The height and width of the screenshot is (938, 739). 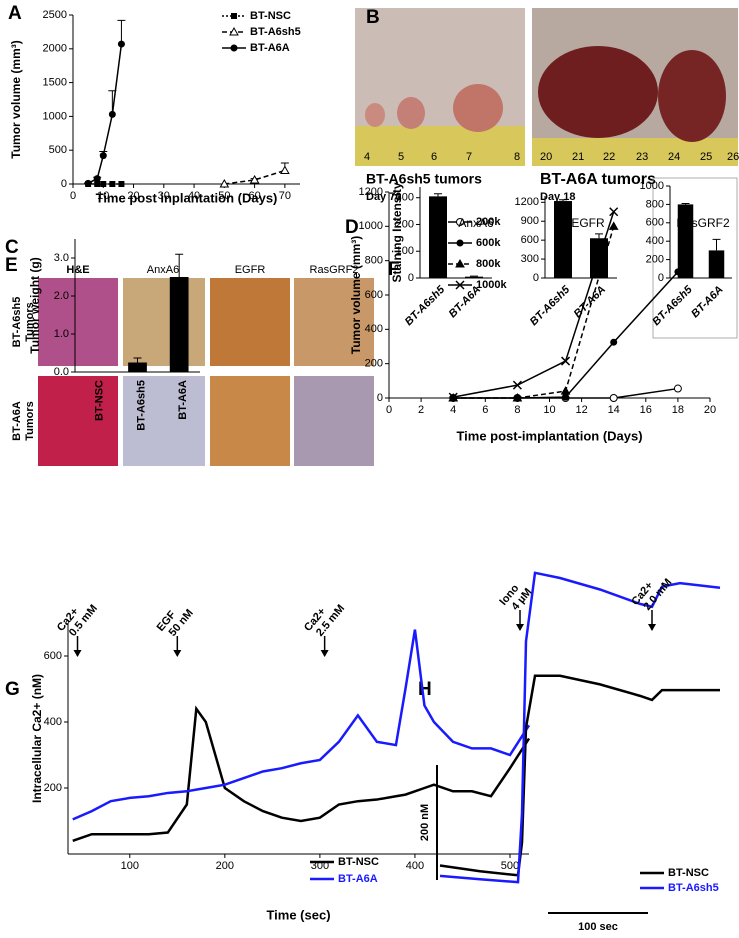 What do you see at coordinates (424, 179) in the screenshot?
I see `caption: BT-A6sh5 tumors` at bounding box center [424, 179].